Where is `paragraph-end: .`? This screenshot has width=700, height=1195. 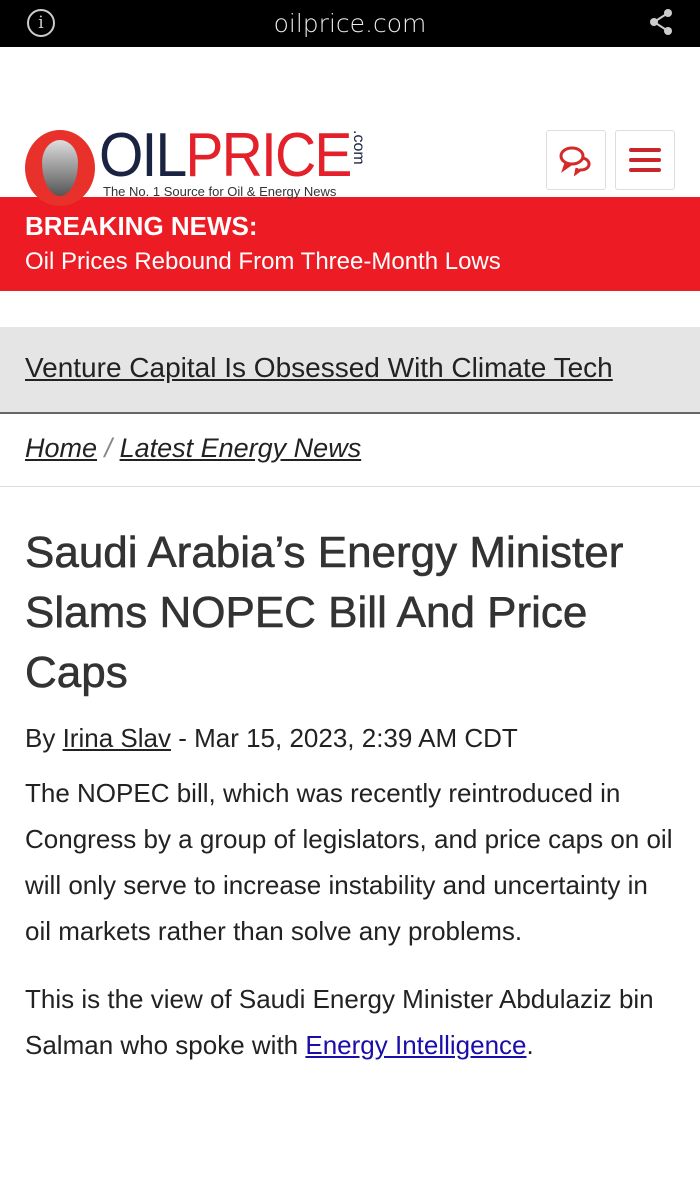
paragraph-end: . is located at coordinates (530, 1045).